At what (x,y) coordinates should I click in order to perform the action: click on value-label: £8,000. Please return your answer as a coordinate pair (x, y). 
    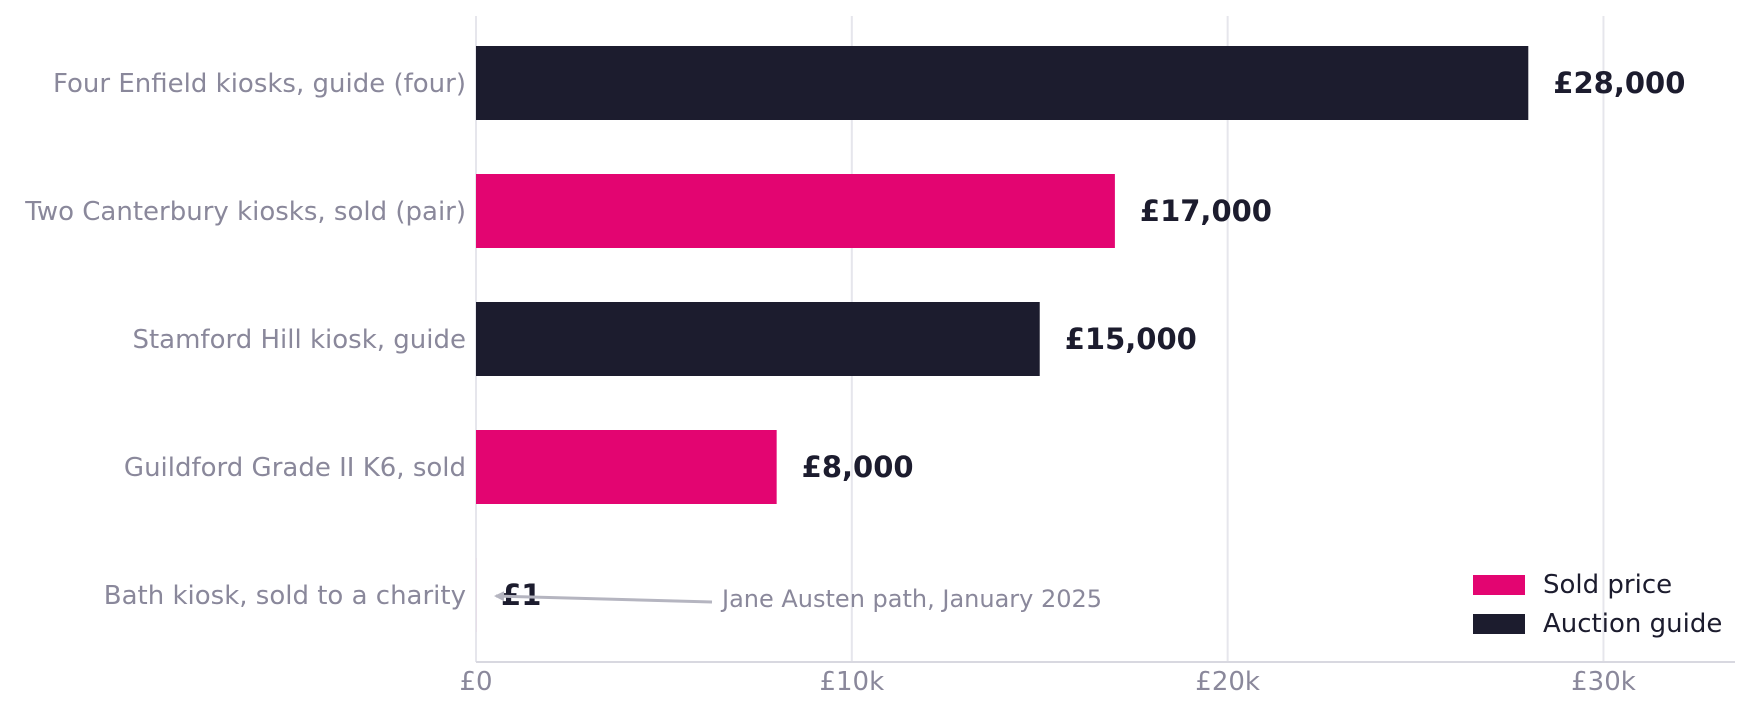
    Looking at the image, I should click on (858, 467).